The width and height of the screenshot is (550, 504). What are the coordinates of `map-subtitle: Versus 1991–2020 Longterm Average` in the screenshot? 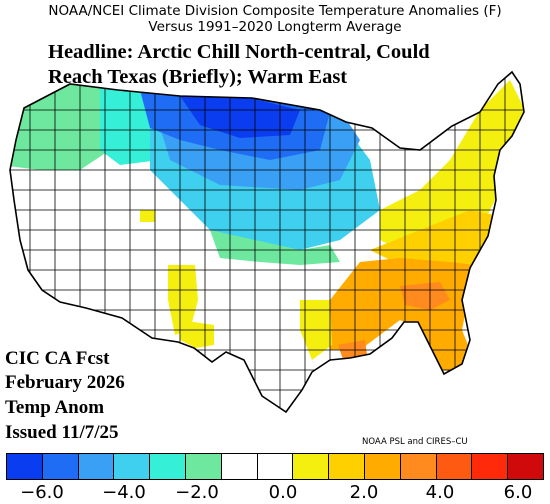 It's located at (275, 27).